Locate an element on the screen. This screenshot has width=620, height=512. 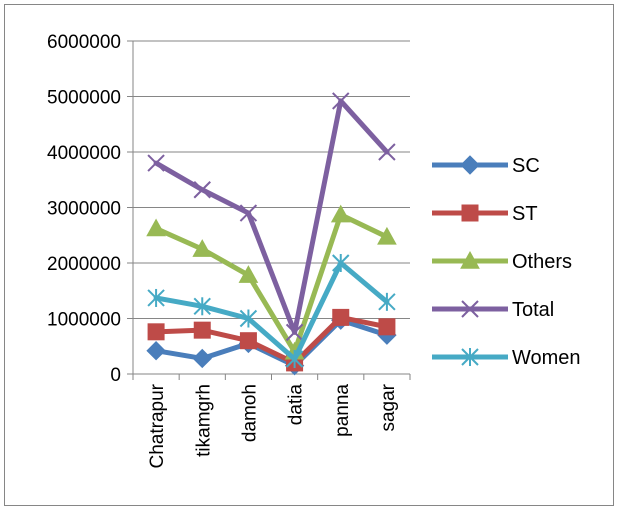
series-st is located at coordinates (271, 340).